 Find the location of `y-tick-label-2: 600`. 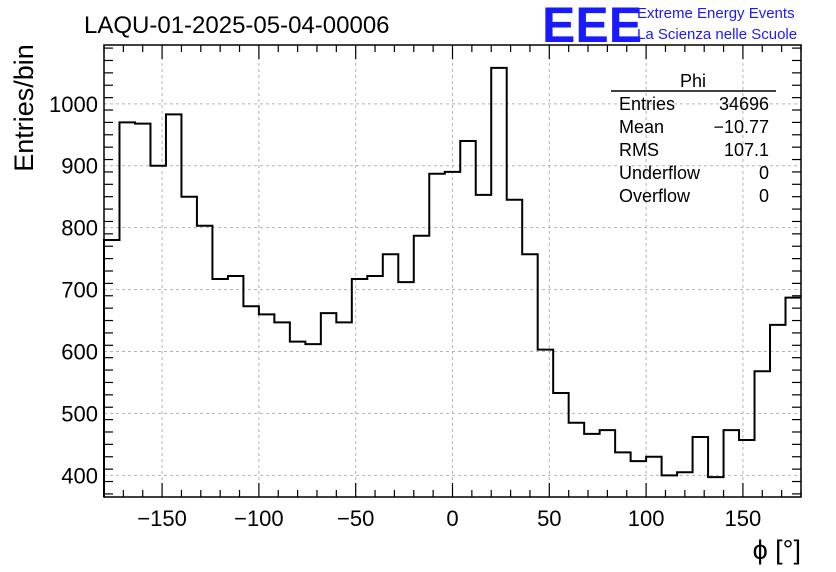

y-tick-label-2: 600 is located at coordinates (79, 351).